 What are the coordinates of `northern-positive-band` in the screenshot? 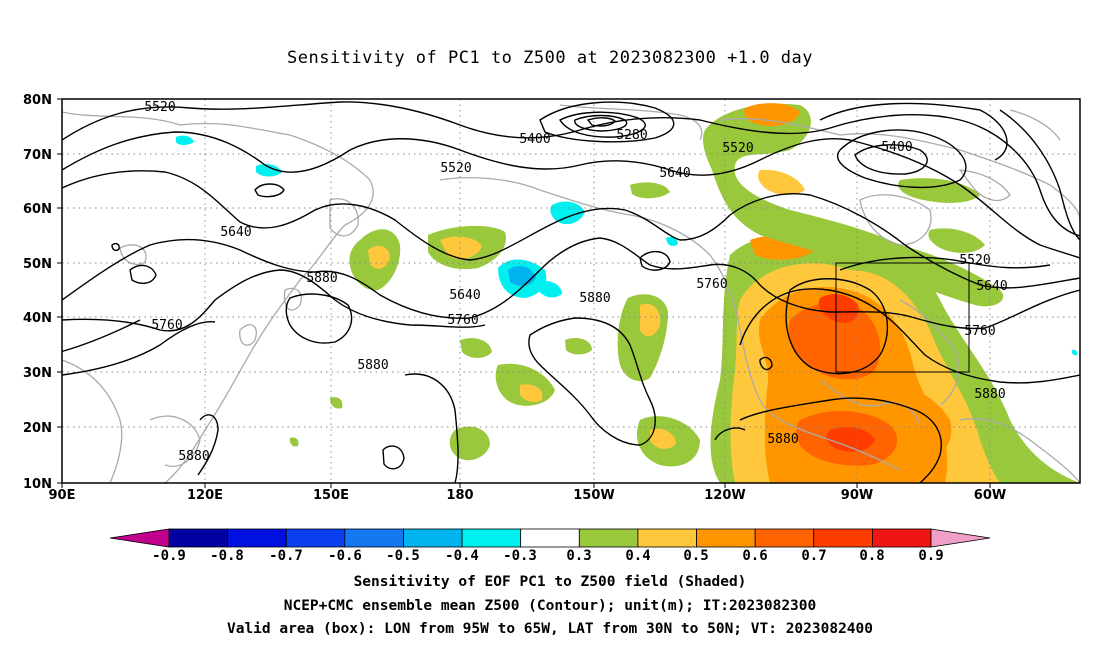 It's located at (853, 205).